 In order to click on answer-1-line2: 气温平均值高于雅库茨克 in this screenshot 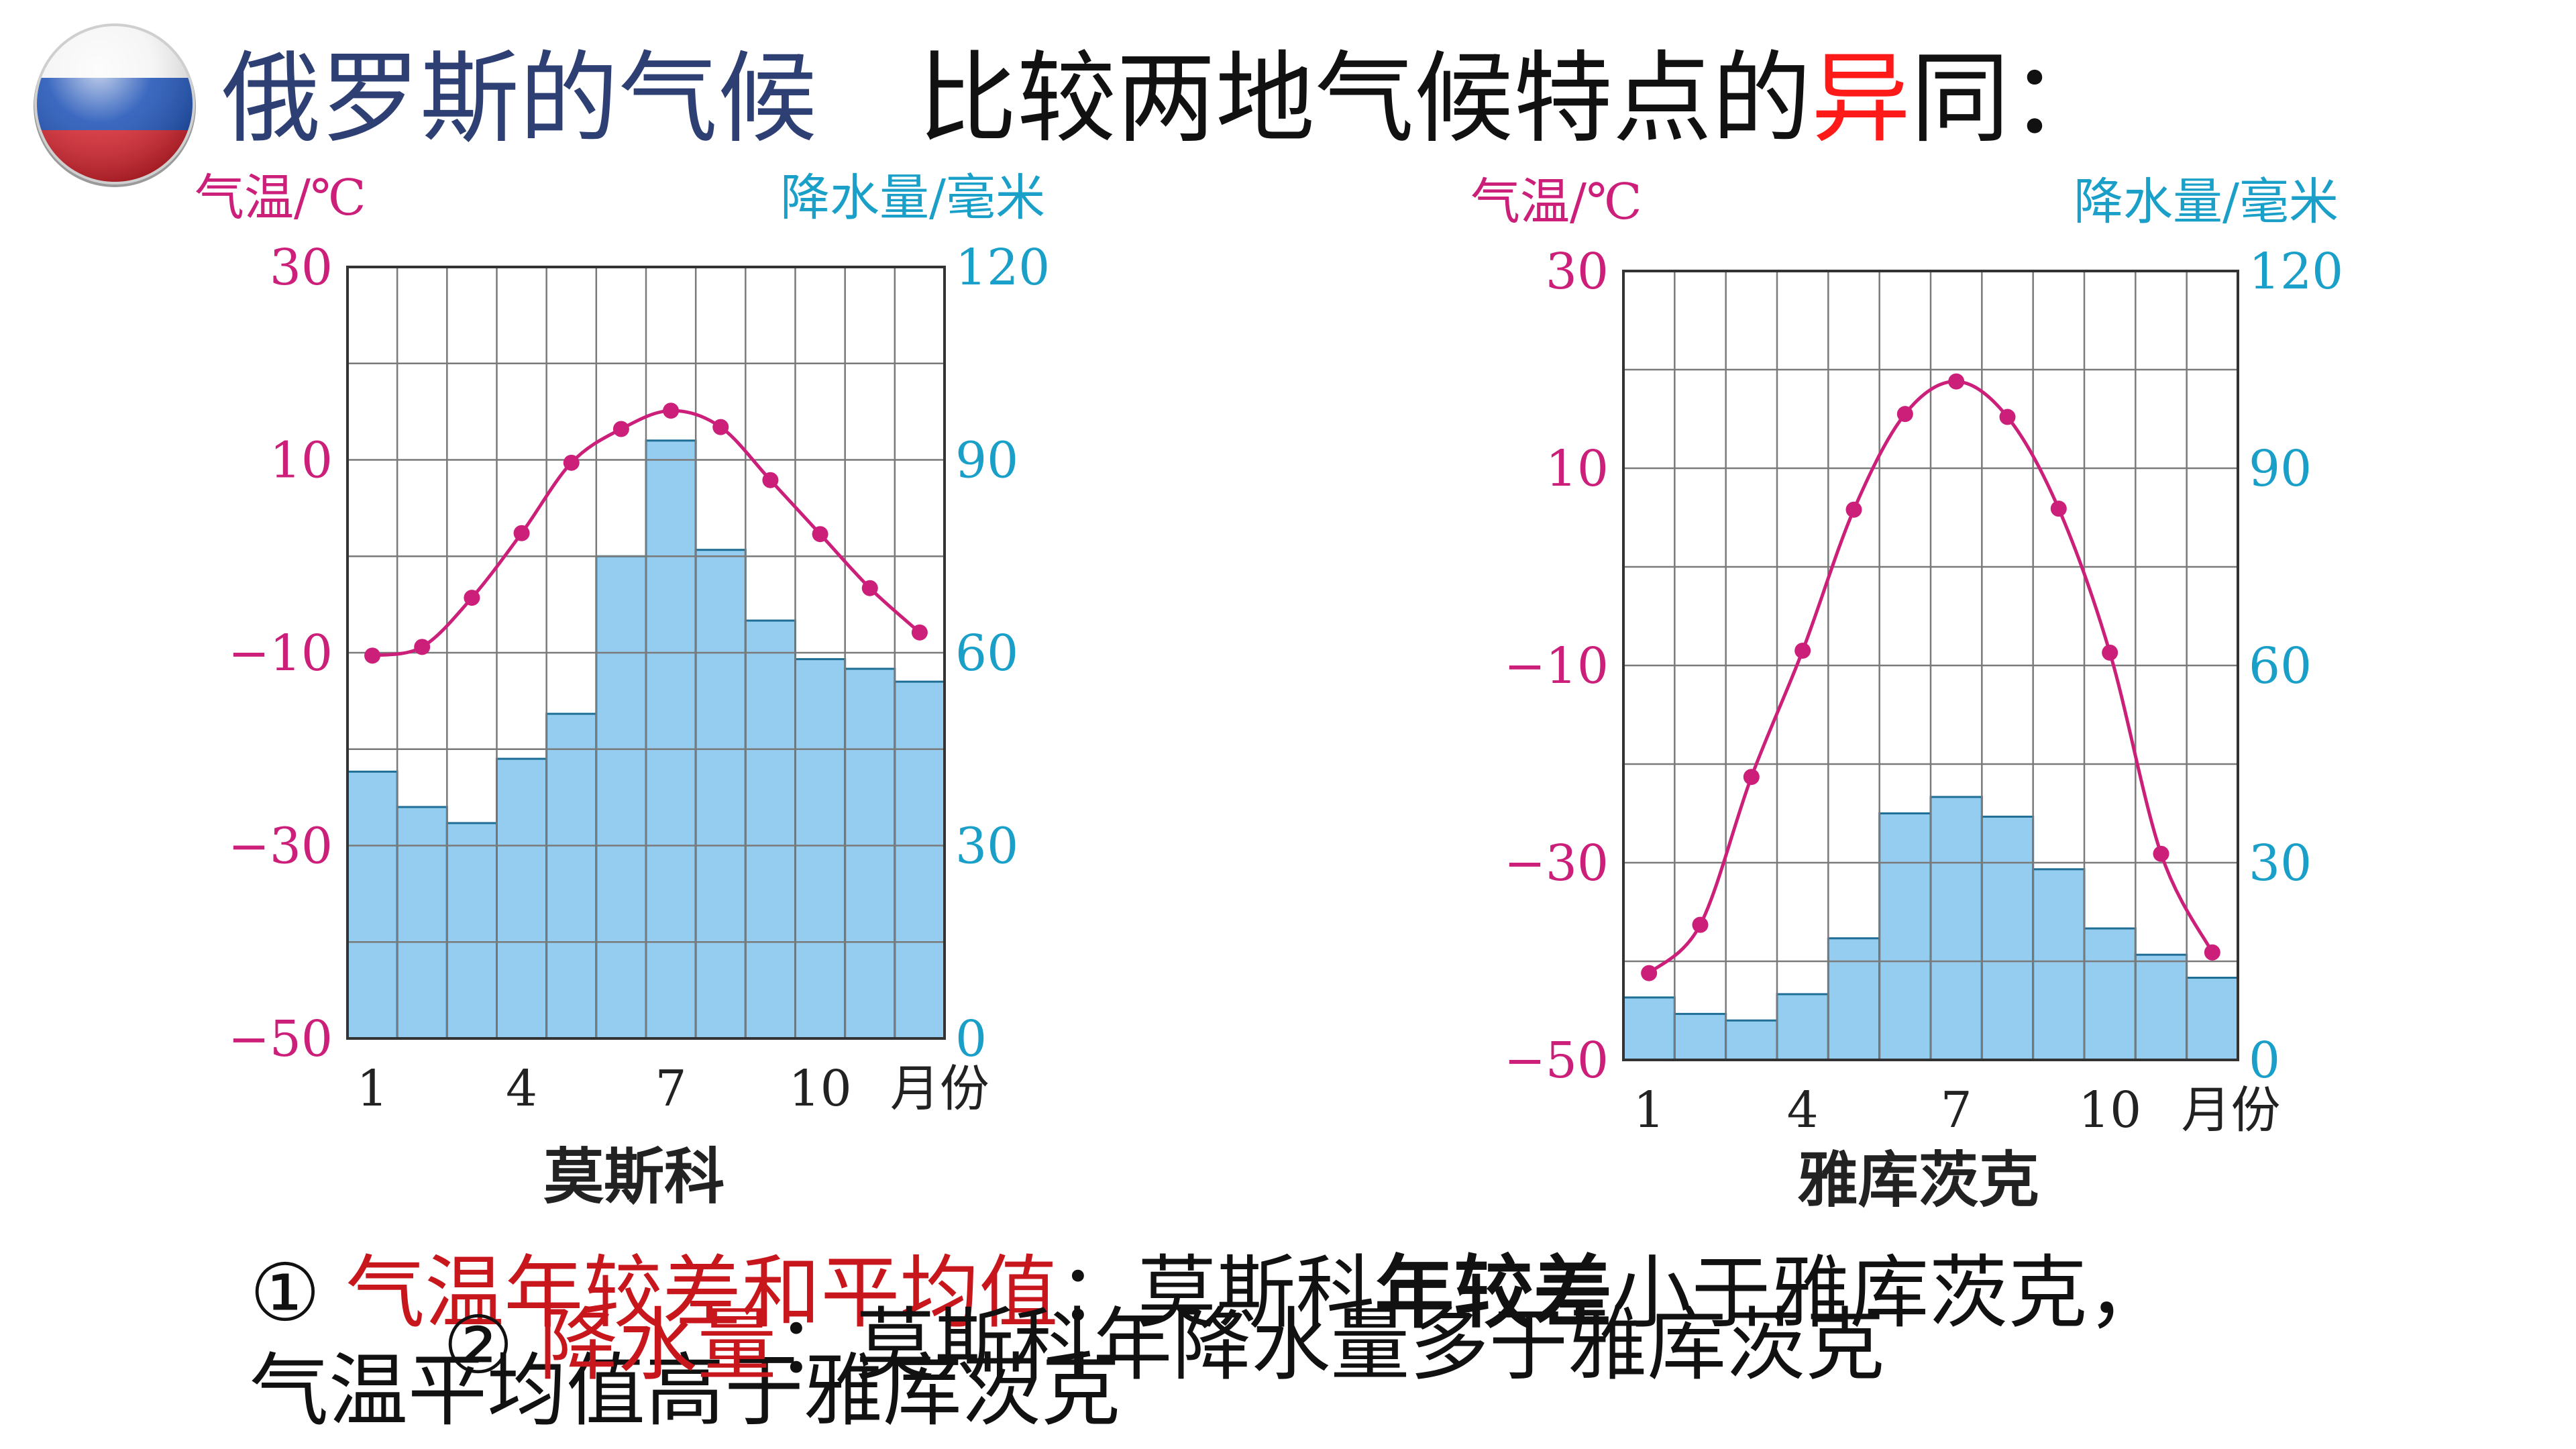, I will do `click(685, 1390)`.